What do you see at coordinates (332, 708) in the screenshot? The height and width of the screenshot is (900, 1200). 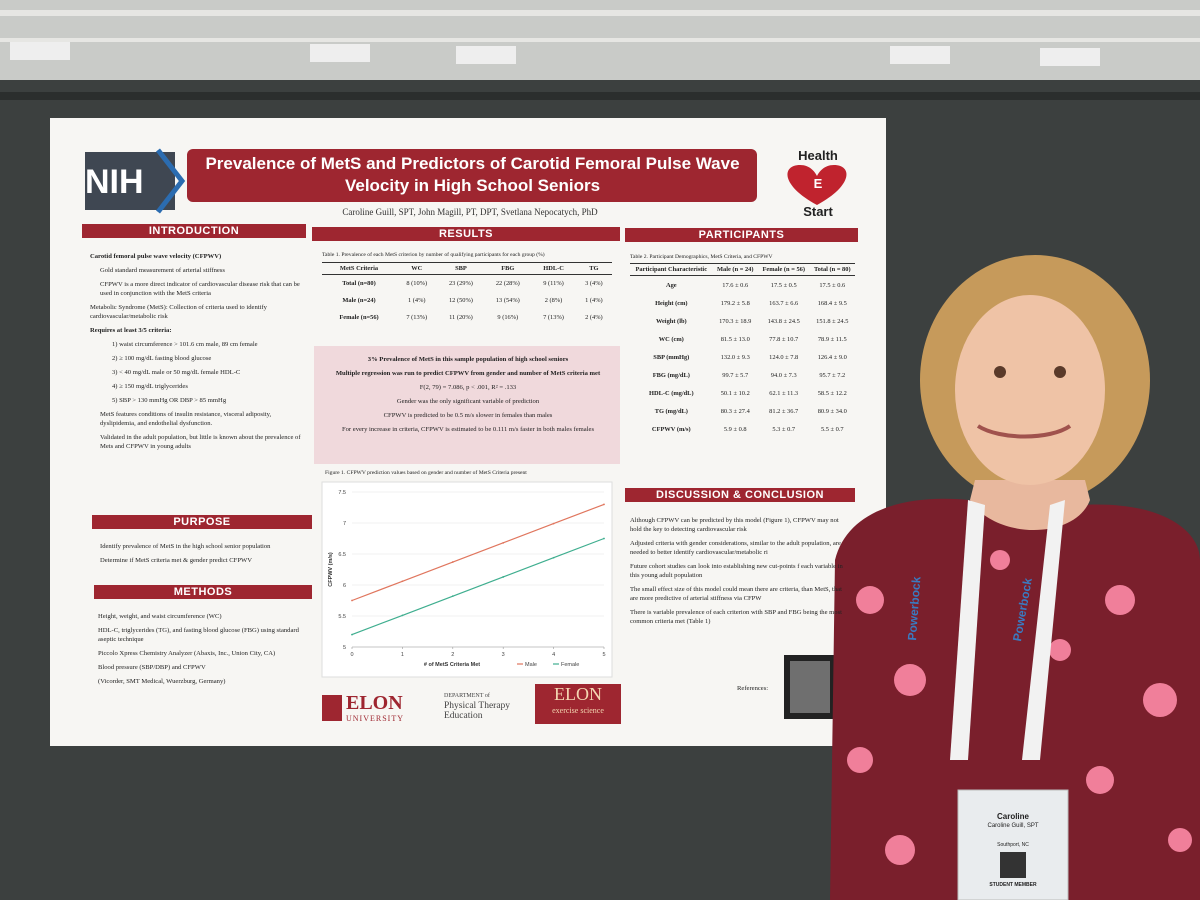 I see `elon-shield` at bounding box center [332, 708].